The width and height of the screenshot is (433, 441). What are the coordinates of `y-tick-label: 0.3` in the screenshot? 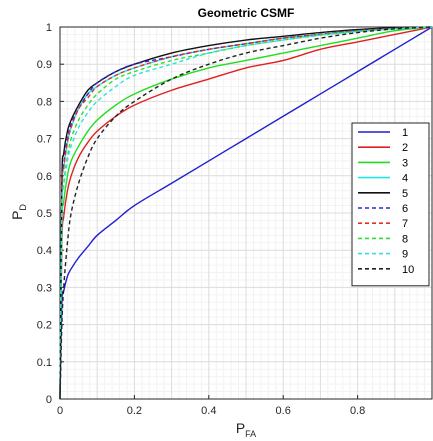 It's located at (44, 288).